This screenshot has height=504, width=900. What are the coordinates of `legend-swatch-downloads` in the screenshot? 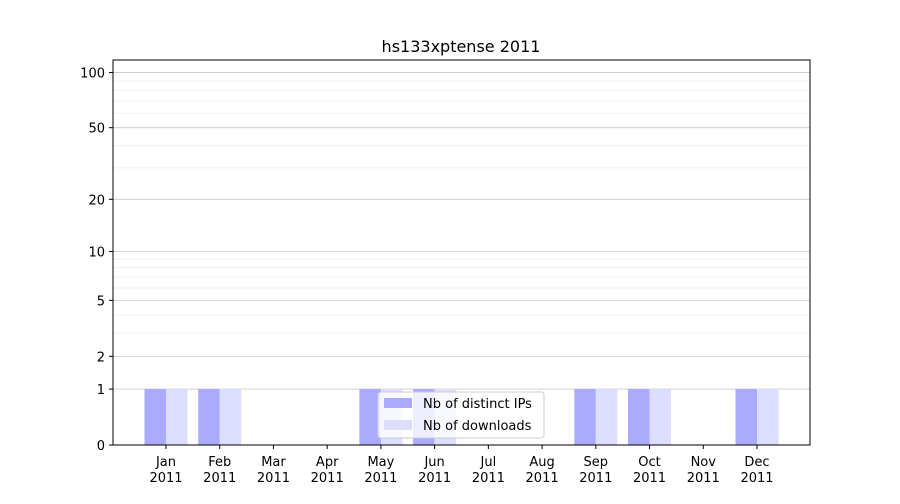 It's located at (398, 425).